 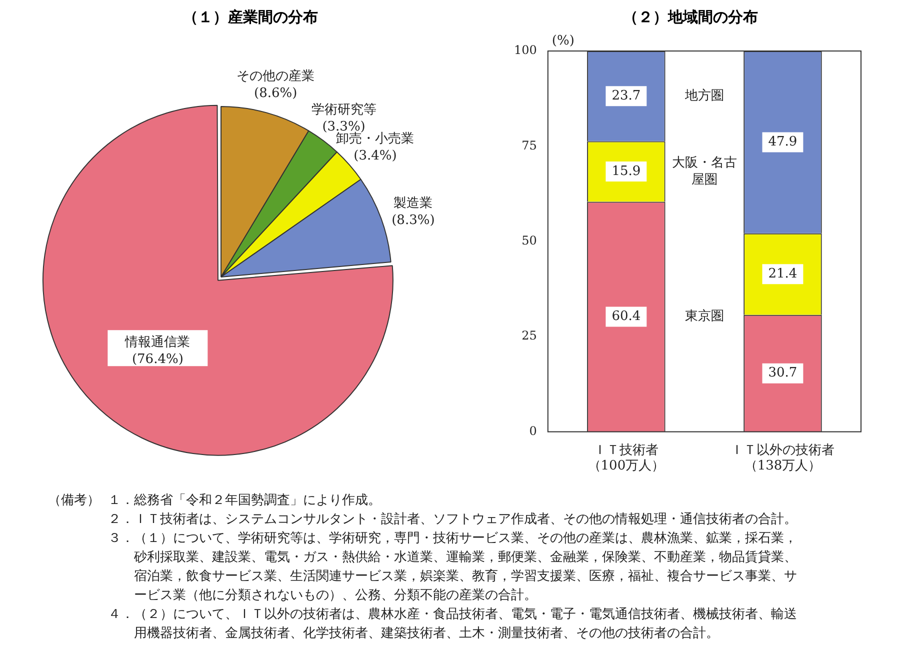 I want to click on series-label: 地方圏, so click(x=703, y=96).